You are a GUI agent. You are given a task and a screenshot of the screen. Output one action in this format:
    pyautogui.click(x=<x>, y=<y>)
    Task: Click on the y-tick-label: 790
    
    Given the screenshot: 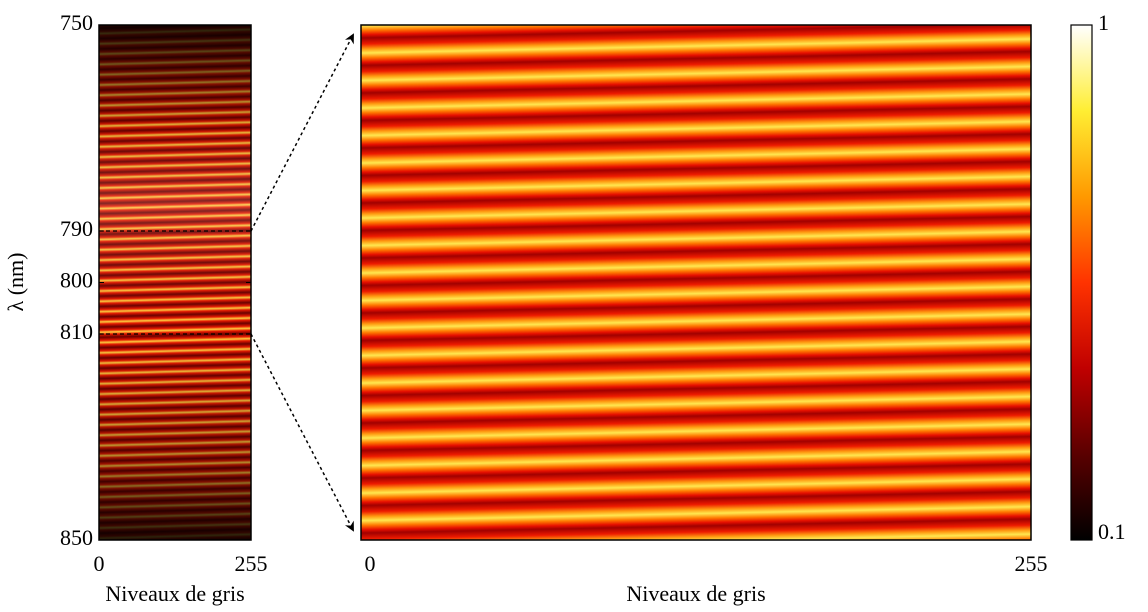 What is the action you would take?
    pyautogui.click(x=76, y=228)
    